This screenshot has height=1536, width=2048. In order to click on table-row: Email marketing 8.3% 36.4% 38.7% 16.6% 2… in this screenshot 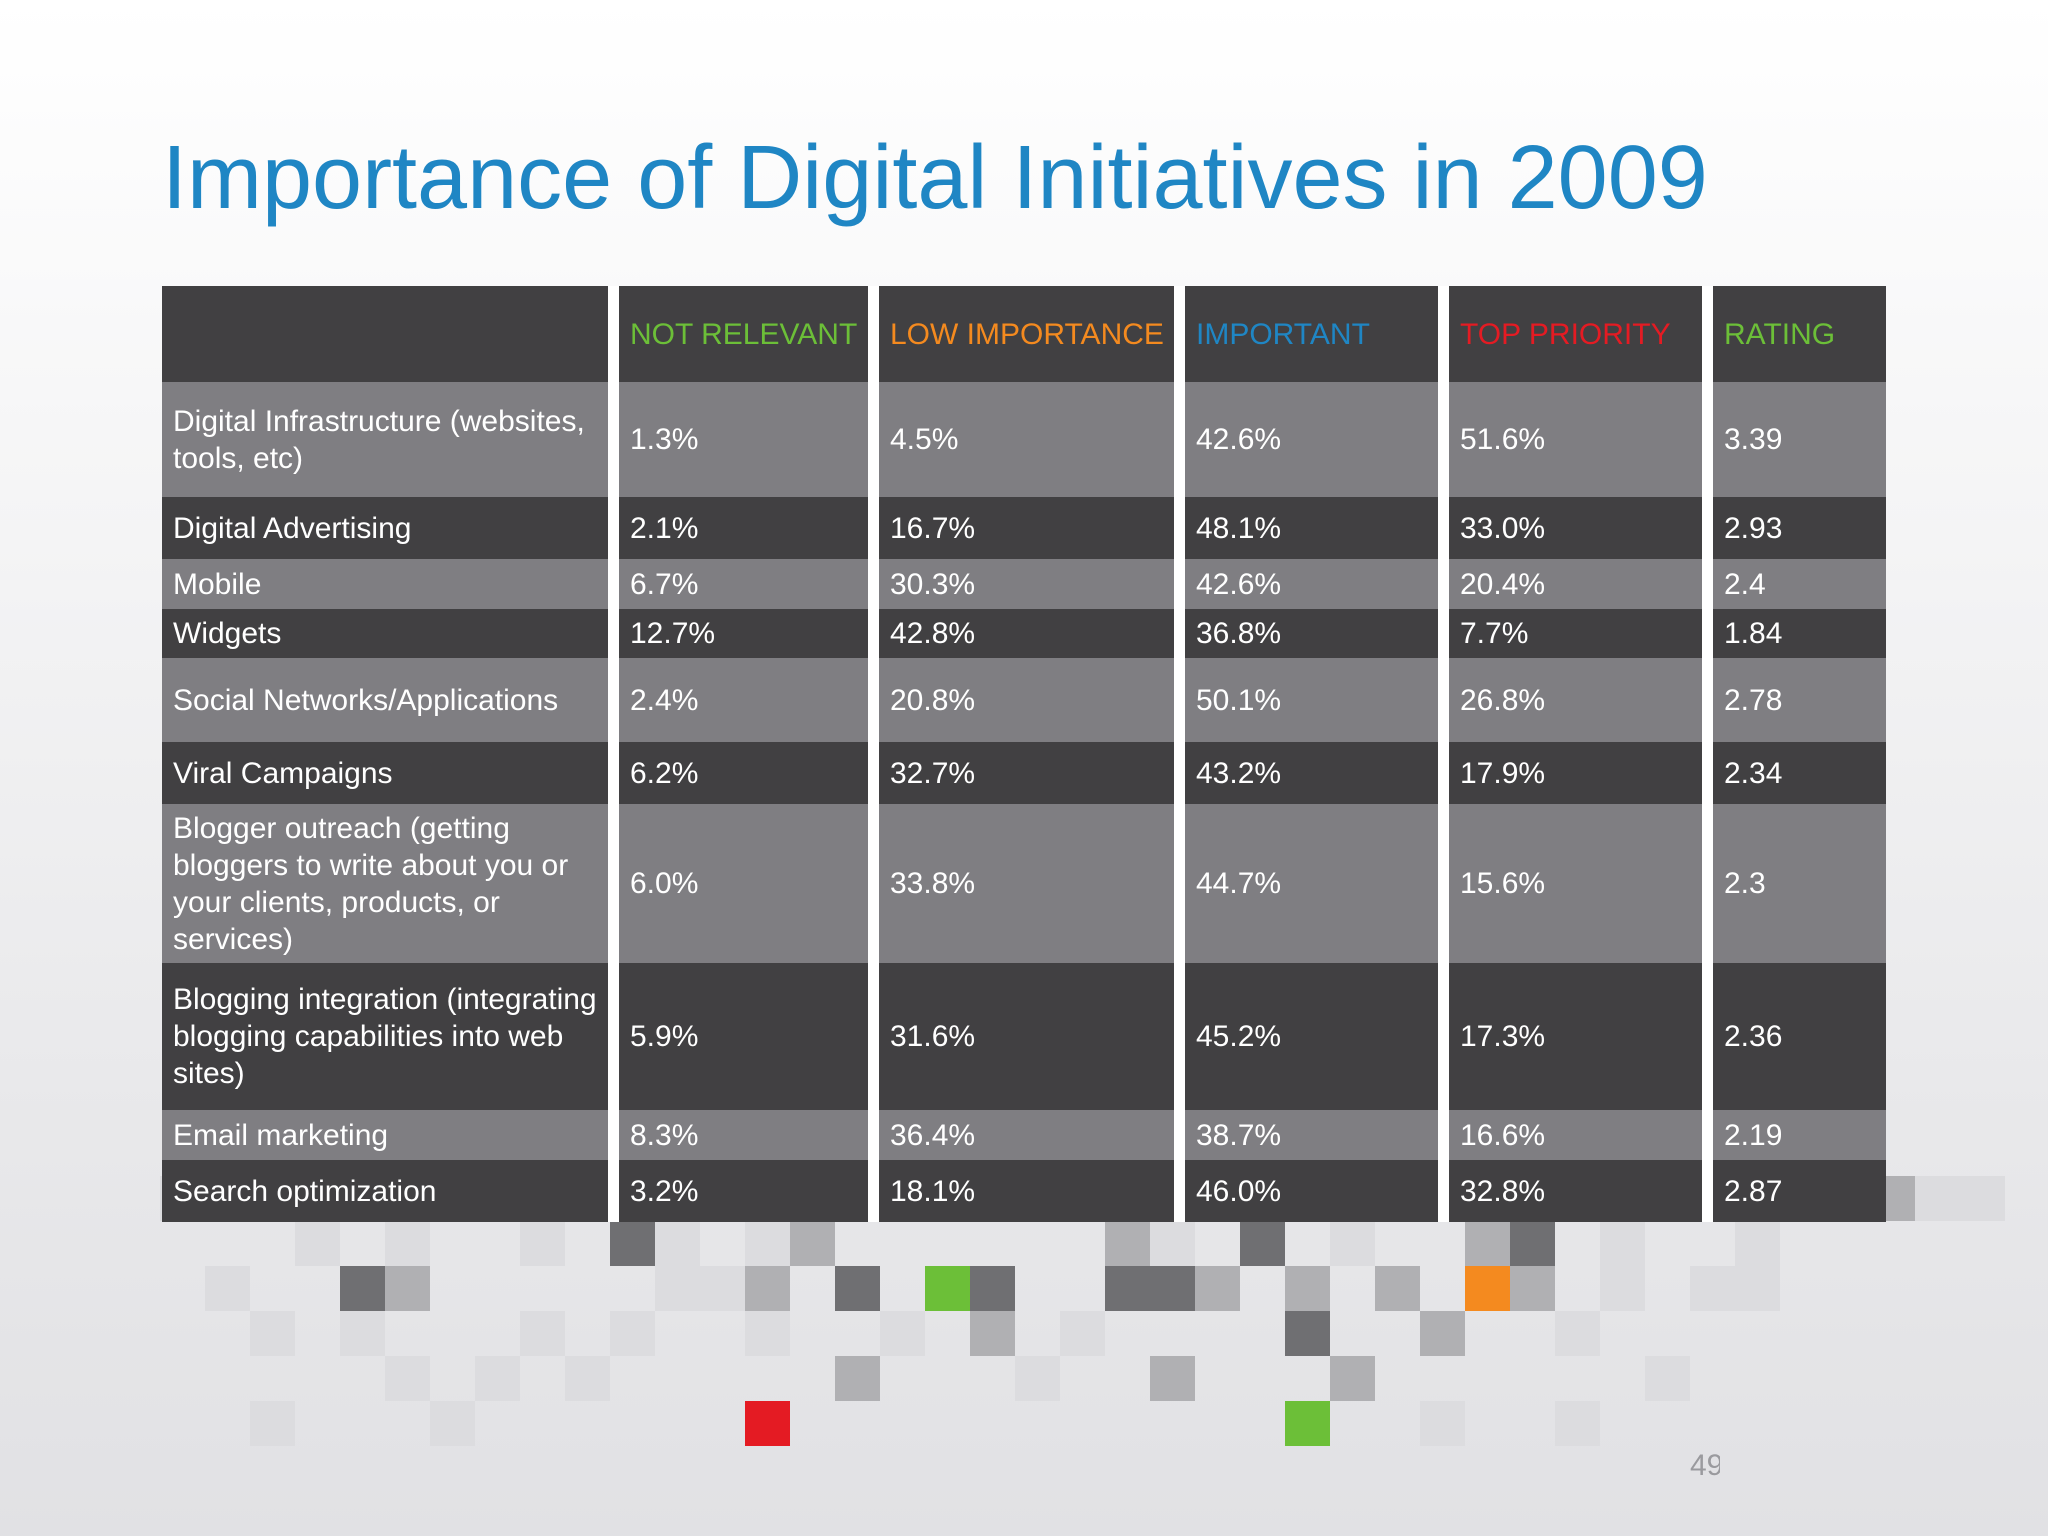, I will do `click(1024, 1135)`.